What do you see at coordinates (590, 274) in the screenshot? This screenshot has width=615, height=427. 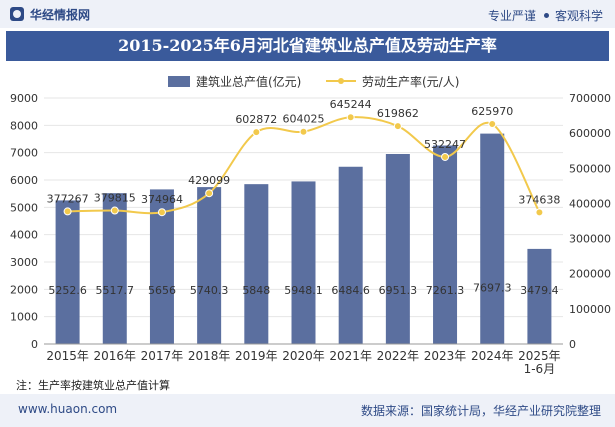 I see `y-right-tick-label: 200000` at bounding box center [590, 274].